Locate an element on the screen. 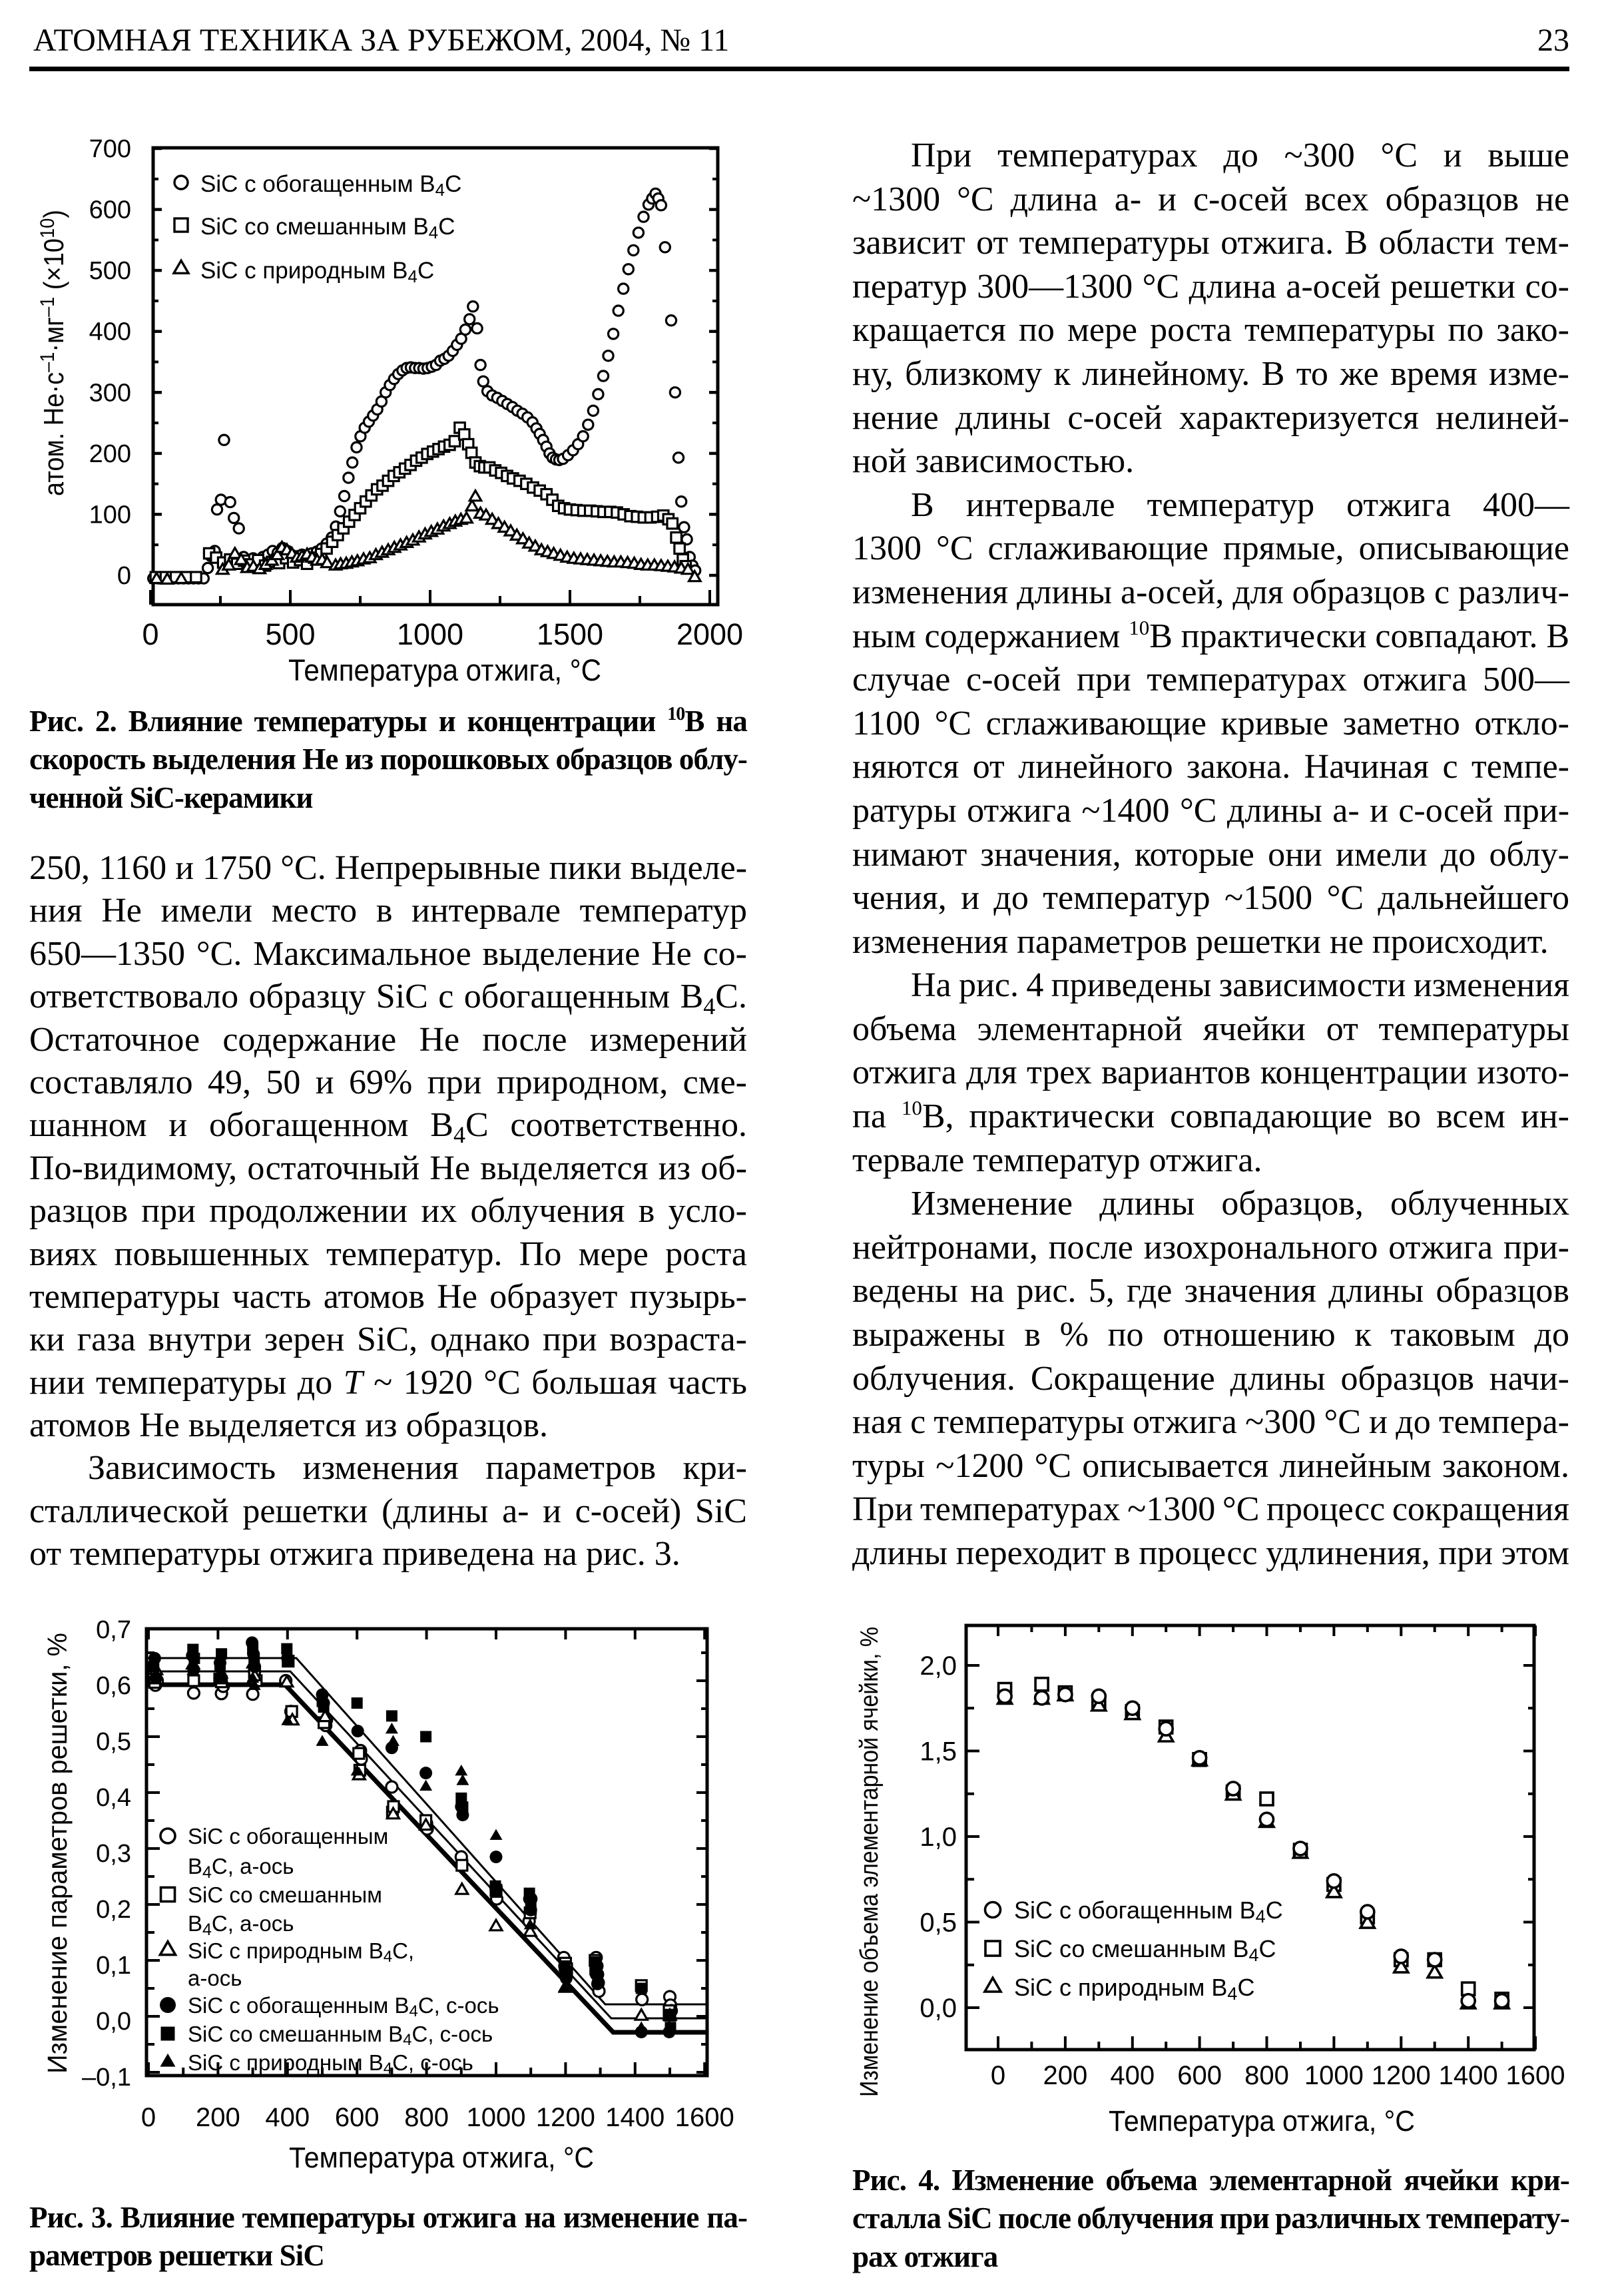 Image resolution: width=1598 pixels, height=2296 pixels. svg-text: 0,2 is located at coordinates (113, 1910).